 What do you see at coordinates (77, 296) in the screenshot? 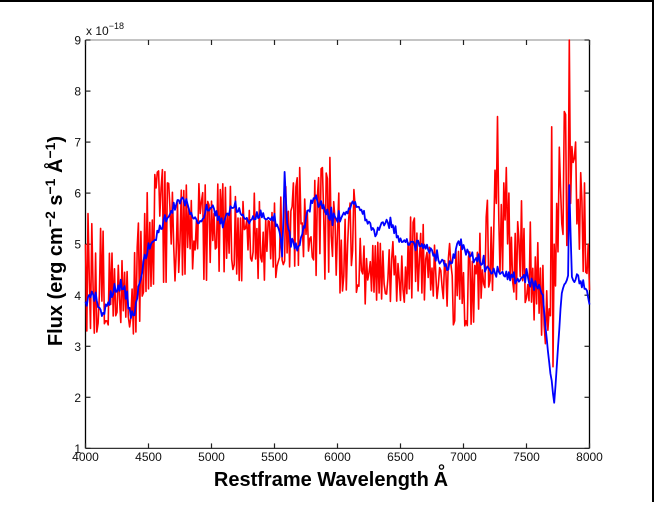
I see `svg-text: 4` at bounding box center [77, 296].